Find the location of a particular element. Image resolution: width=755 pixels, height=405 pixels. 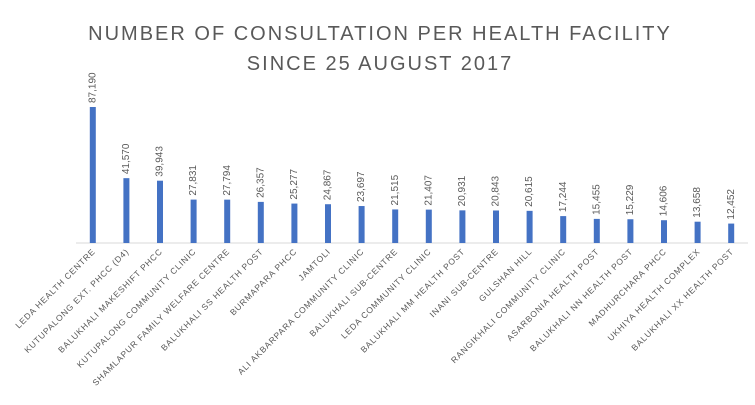

x-tick-label: BURMAPARA PHCC is located at coordinates (263, 281).